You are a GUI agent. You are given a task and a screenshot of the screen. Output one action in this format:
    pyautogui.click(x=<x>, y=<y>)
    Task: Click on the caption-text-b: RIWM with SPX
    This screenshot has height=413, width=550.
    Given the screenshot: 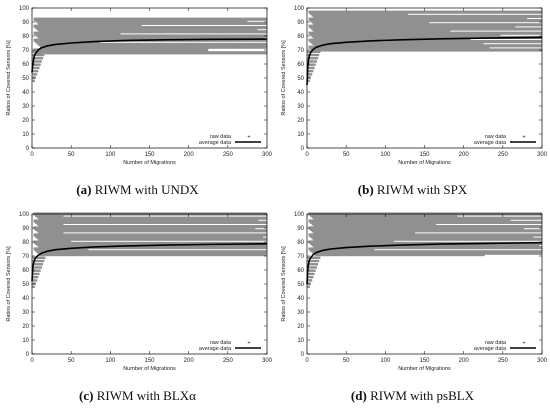 What is the action you would take?
    pyautogui.click(x=422, y=189)
    